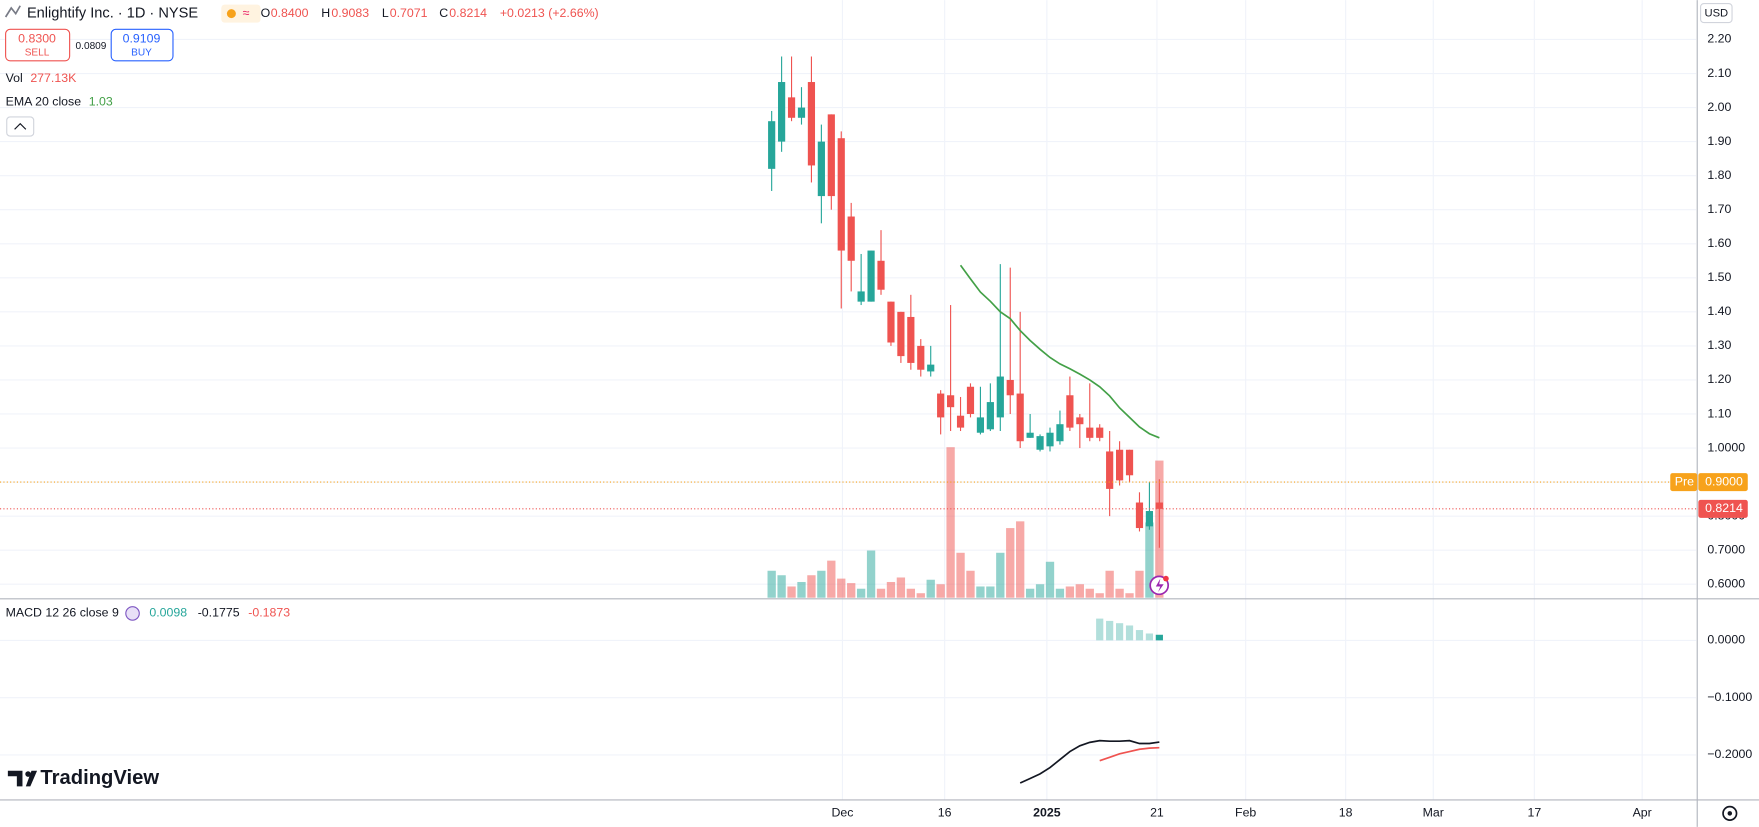 This screenshot has height=827, width=1759. Describe the element at coordinates (1684, 481) in the screenshot. I see `price-badge-tag-label: Pre` at that location.